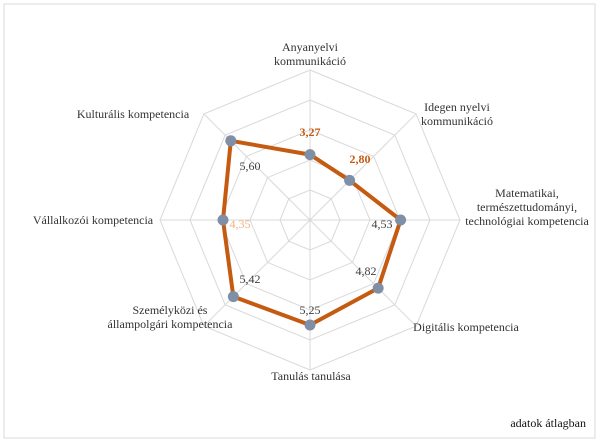 This screenshot has height=443, width=600. What do you see at coordinates (310, 132) in the screenshot?
I see `value-label: 3,27` at bounding box center [310, 132].